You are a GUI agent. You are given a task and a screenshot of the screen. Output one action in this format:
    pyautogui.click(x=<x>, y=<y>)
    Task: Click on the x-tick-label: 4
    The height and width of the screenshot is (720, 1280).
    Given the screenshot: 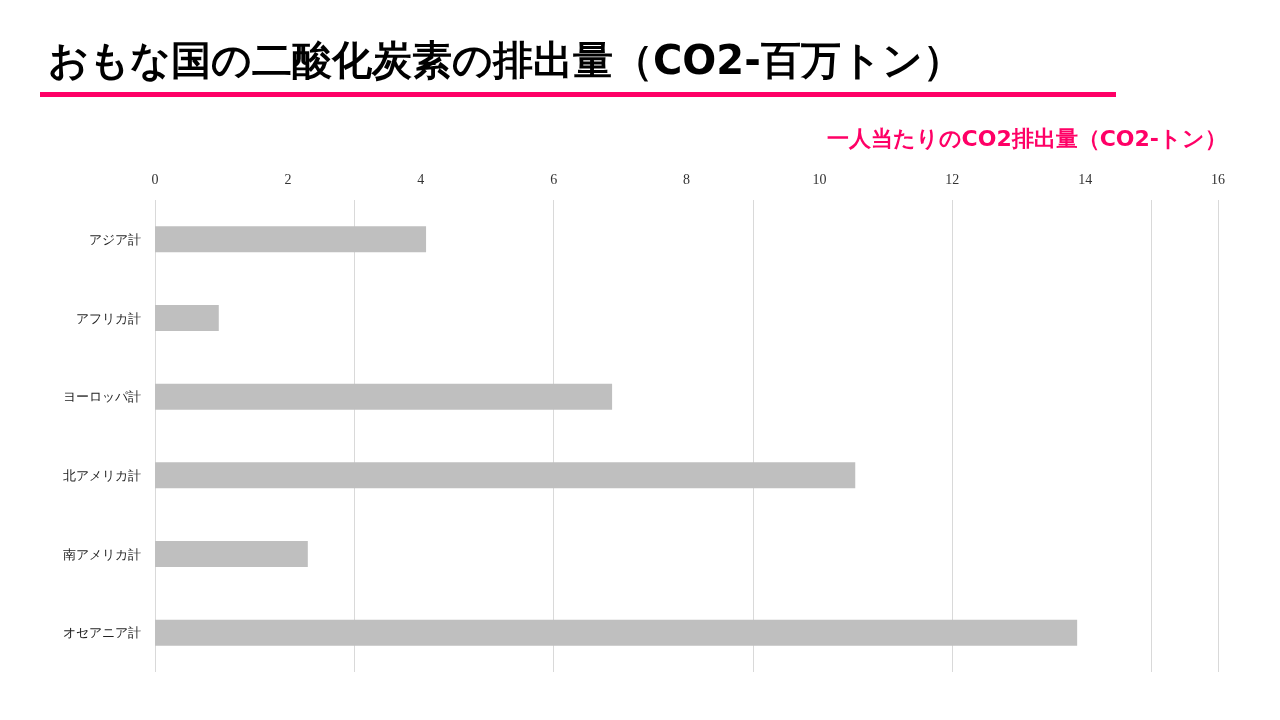 What is the action you would take?
    pyautogui.click(x=421, y=179)
    